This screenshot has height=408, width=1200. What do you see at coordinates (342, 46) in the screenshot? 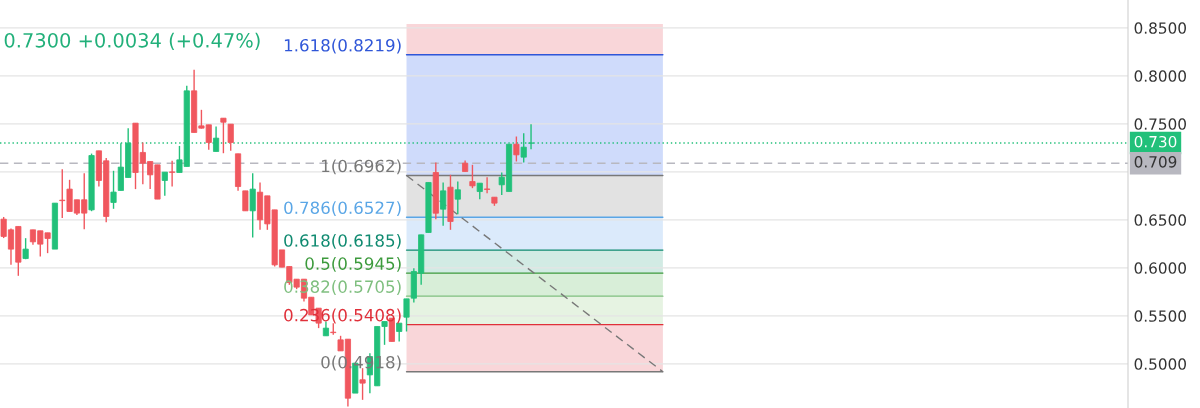
I see `ref-line-label: 1.618(0.8219)` at bounding box center [342, 46].